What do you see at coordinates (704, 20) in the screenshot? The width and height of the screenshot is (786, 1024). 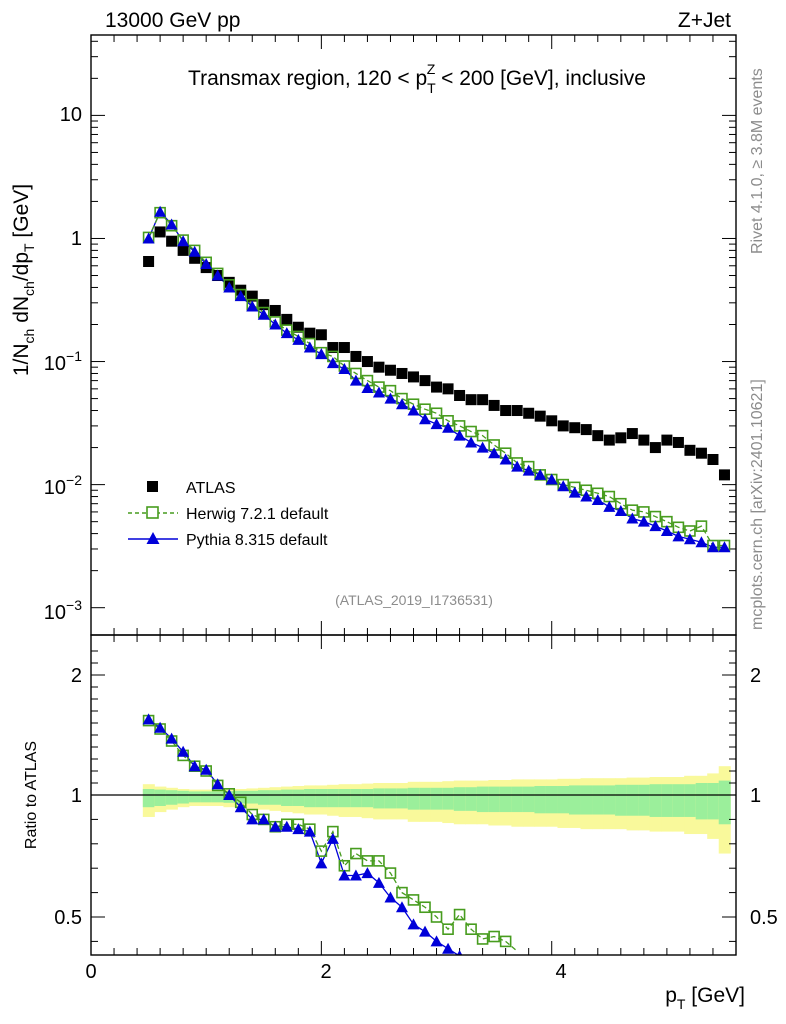 I see `header-right-label: Z+Jet` at bounding box center [704, 20].